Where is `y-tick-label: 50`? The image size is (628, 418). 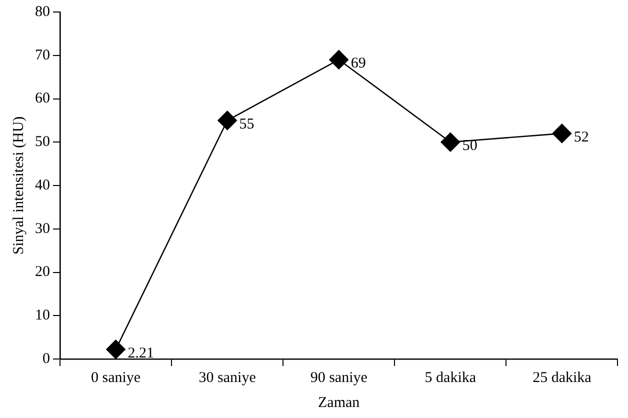
y-tick-label: 50 is located at coordinates (42, 142).